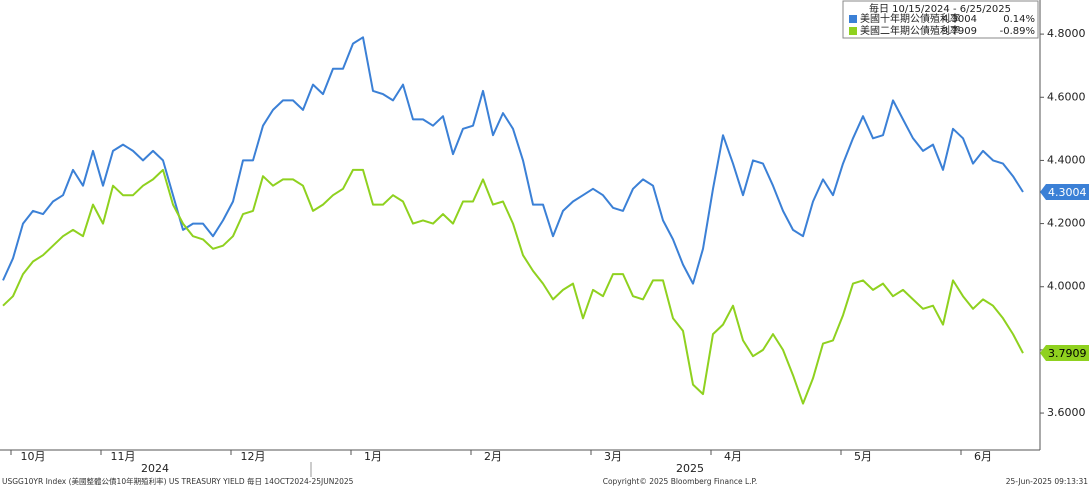 The height and width of the screenshot is (487, 1090). Describe the element at coordinates (1067, 192) in the screenshot. I see `value-tag-label: 4.3004` at that location.